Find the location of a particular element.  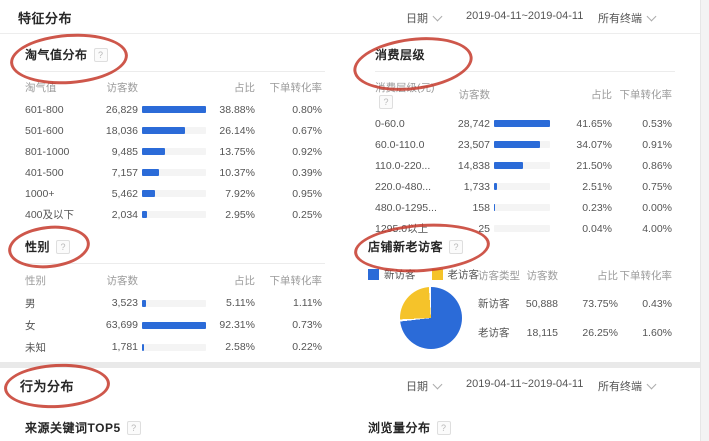

panel-title-pageviews: 浏览量分布 is located at coordinates (399, 428).